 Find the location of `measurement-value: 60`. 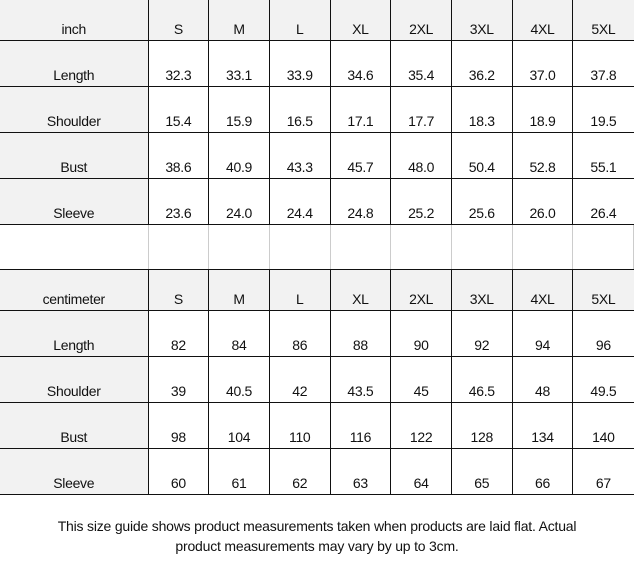

measurement-value: 60 is located at coordinates (179, 471).